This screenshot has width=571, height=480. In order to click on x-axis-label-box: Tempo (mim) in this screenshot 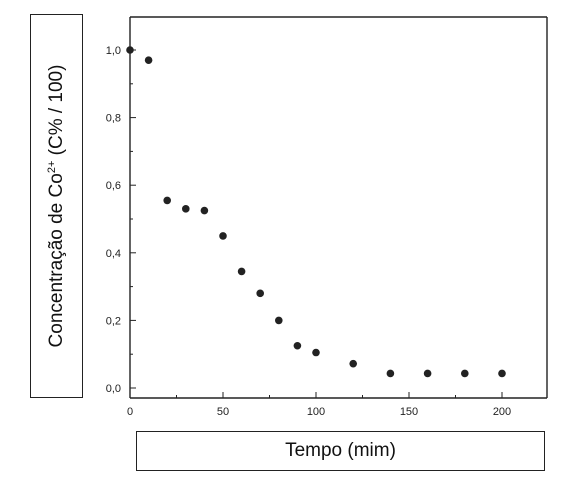, I will do `click(340, 451)`.